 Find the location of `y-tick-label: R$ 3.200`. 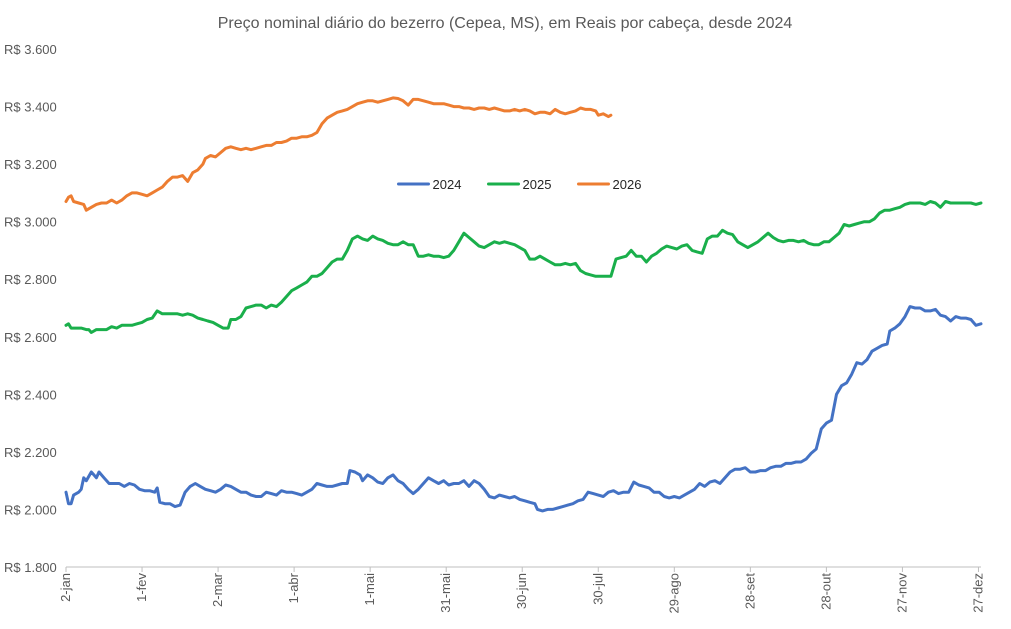

y-tick-label: R$ 3.200 is located at coordinates (30, 164).